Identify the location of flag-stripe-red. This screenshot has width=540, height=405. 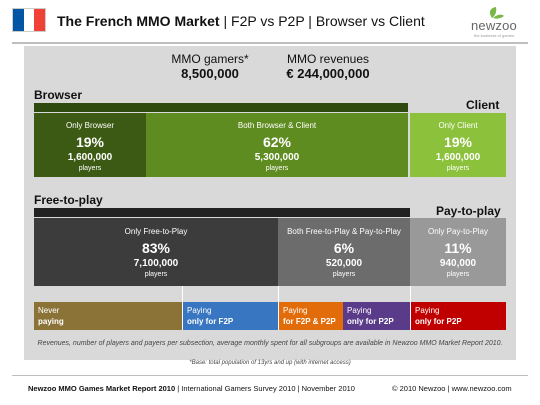
(40, 20).